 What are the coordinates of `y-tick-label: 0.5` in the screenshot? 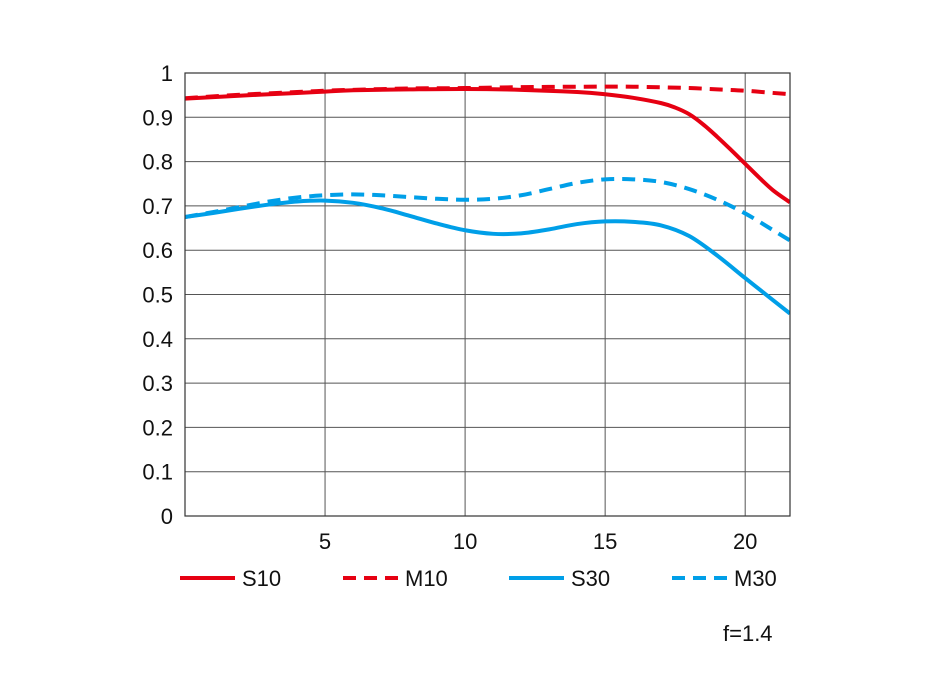 It's located at (157, 295).